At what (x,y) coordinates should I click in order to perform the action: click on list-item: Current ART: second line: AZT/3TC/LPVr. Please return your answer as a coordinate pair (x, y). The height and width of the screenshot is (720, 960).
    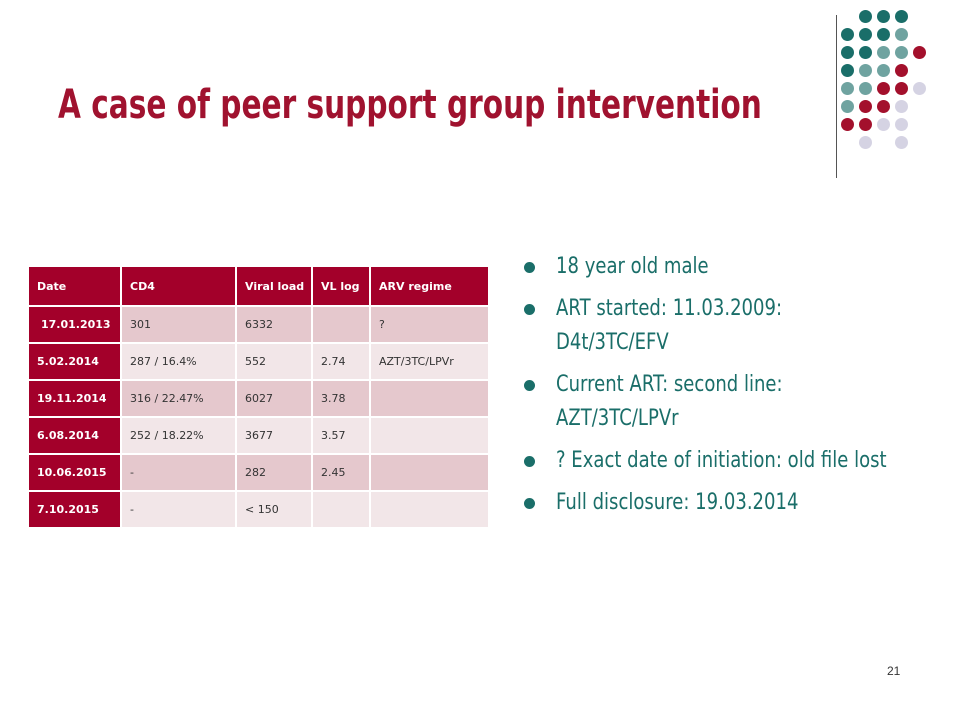
    Looking at the image, I should click on (732, 402).